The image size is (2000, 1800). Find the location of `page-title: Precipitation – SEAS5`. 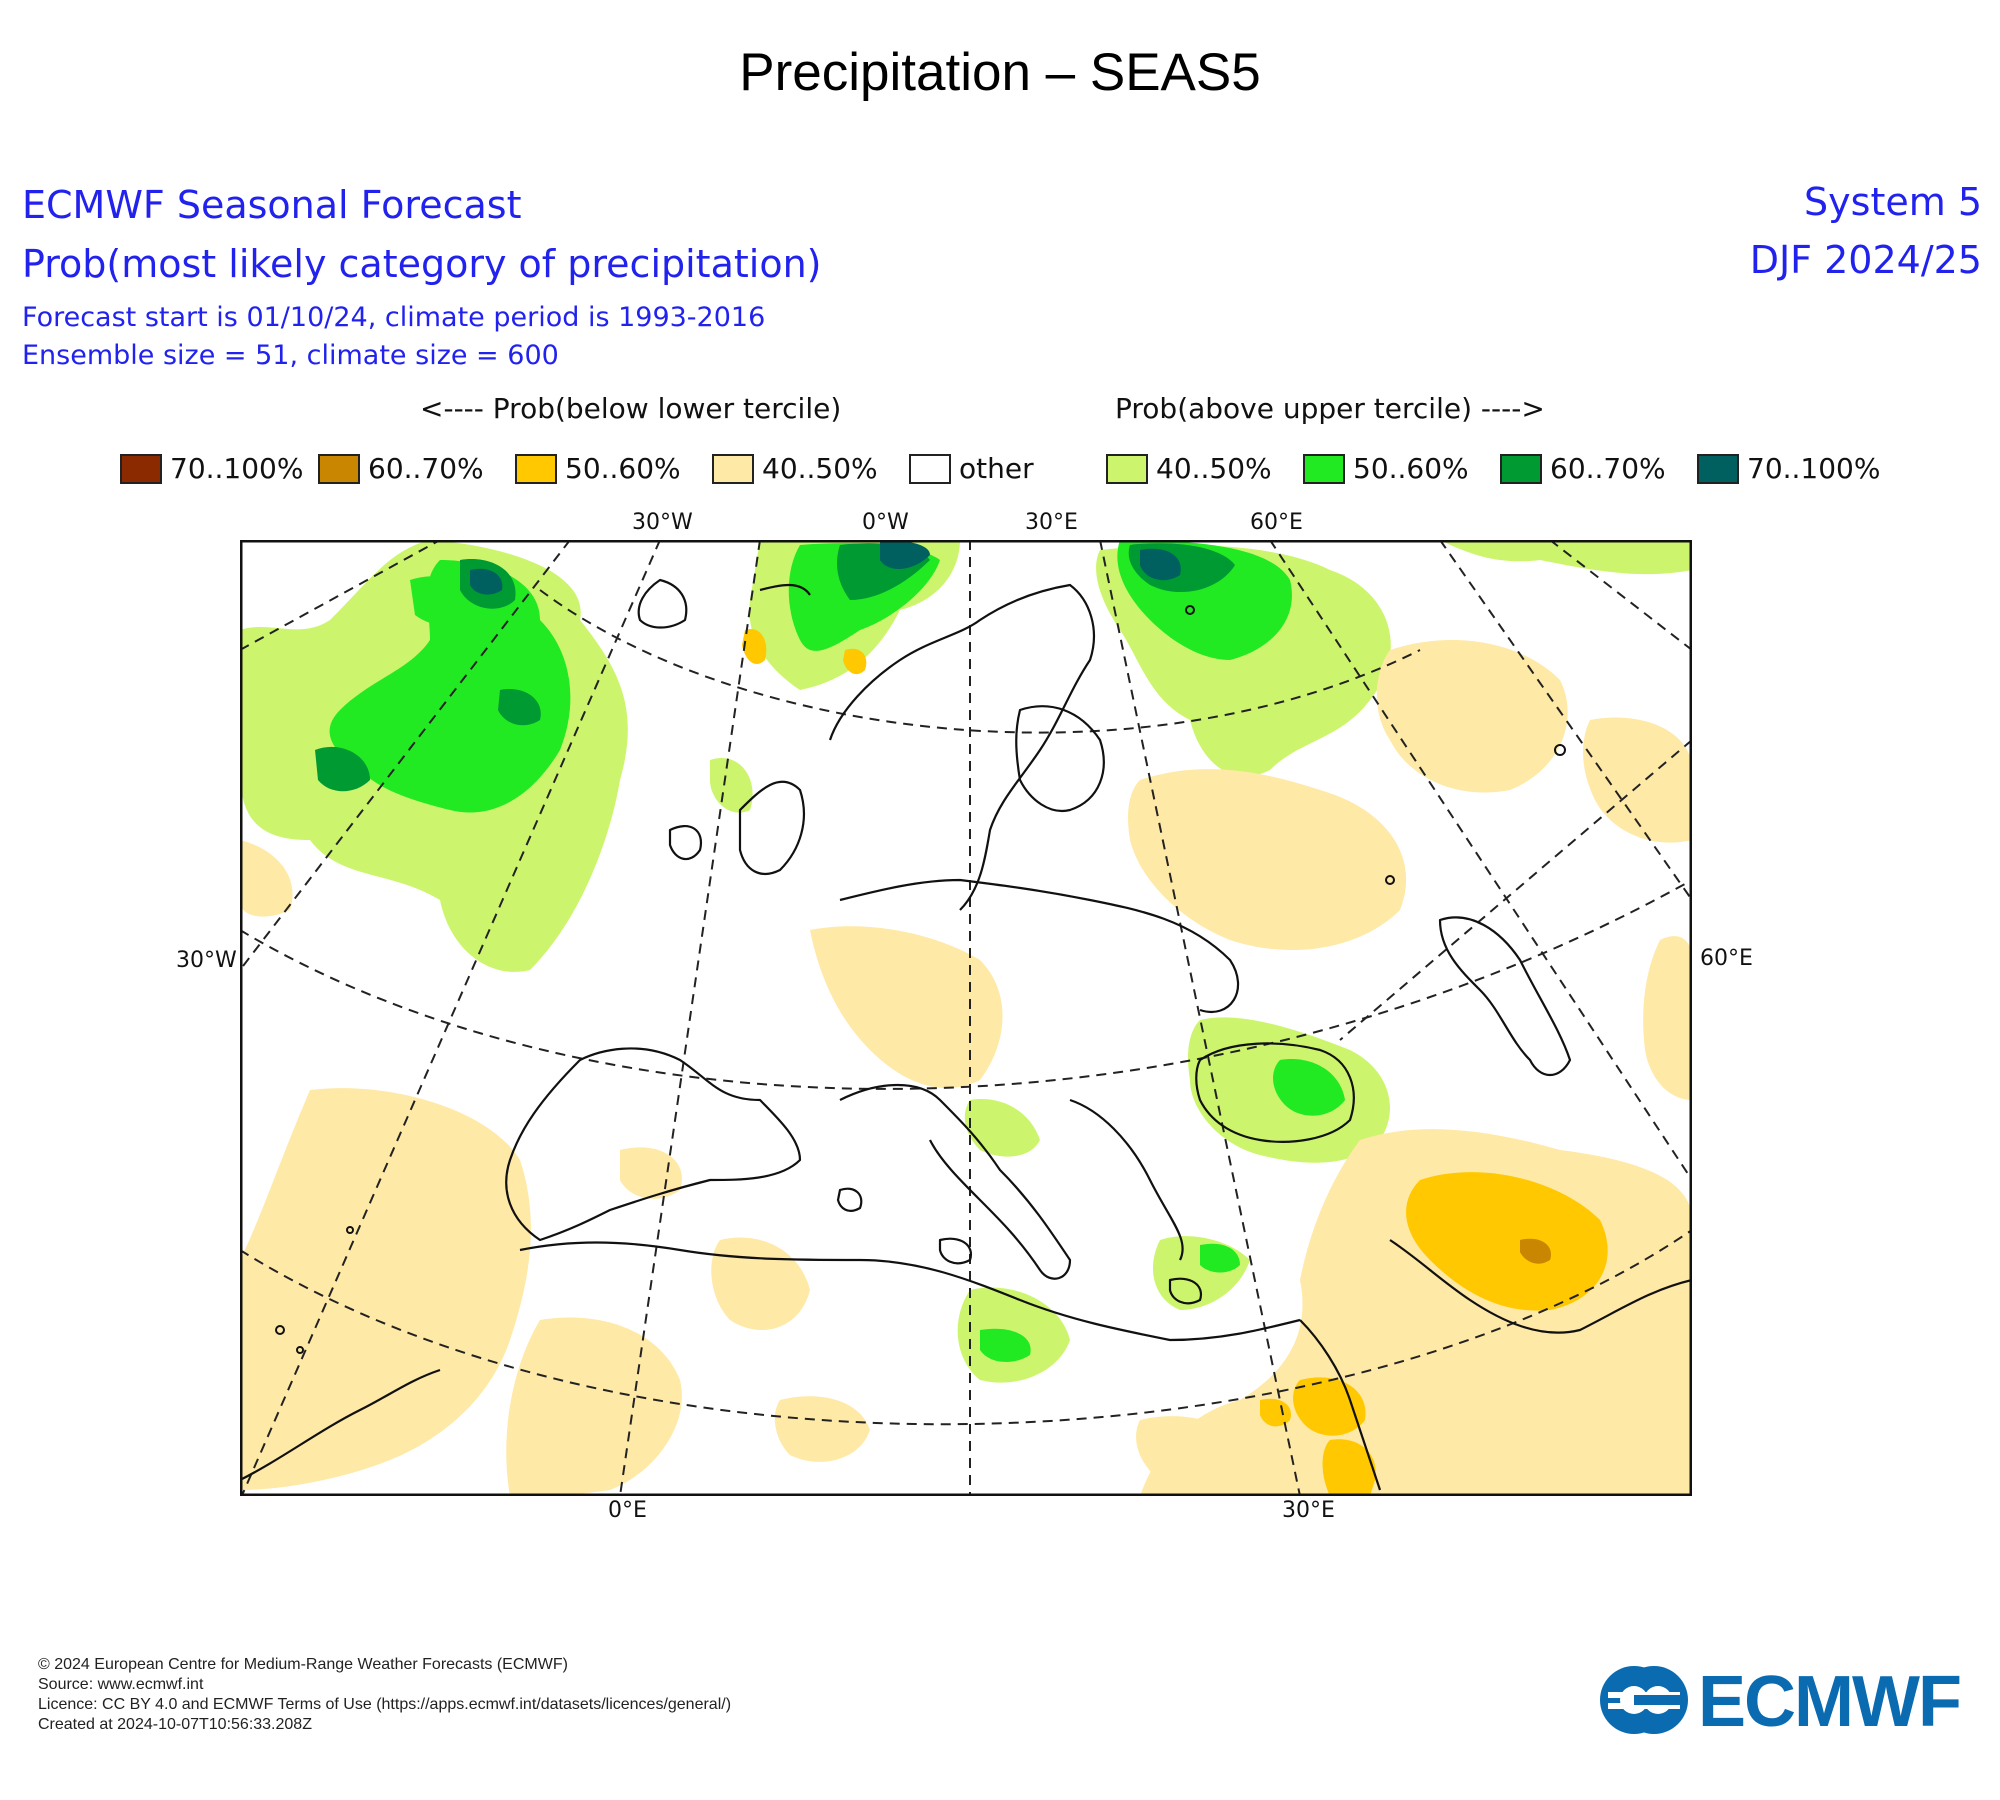

page-title: Precipitation – SEAS5 is located at coordinates (1000, 72).